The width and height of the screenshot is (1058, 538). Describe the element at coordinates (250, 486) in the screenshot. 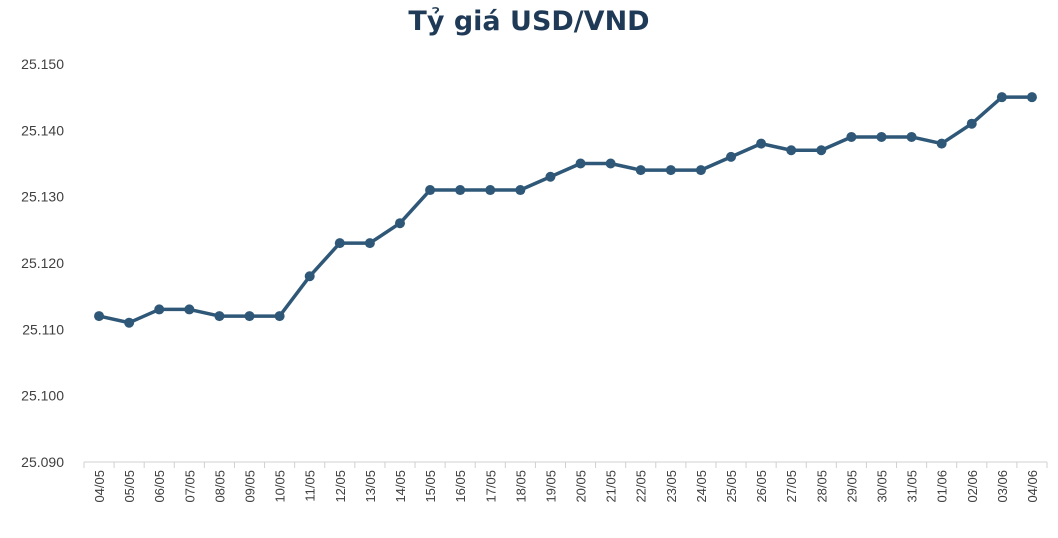

I see `x-tick-label: 09/05` at that location.